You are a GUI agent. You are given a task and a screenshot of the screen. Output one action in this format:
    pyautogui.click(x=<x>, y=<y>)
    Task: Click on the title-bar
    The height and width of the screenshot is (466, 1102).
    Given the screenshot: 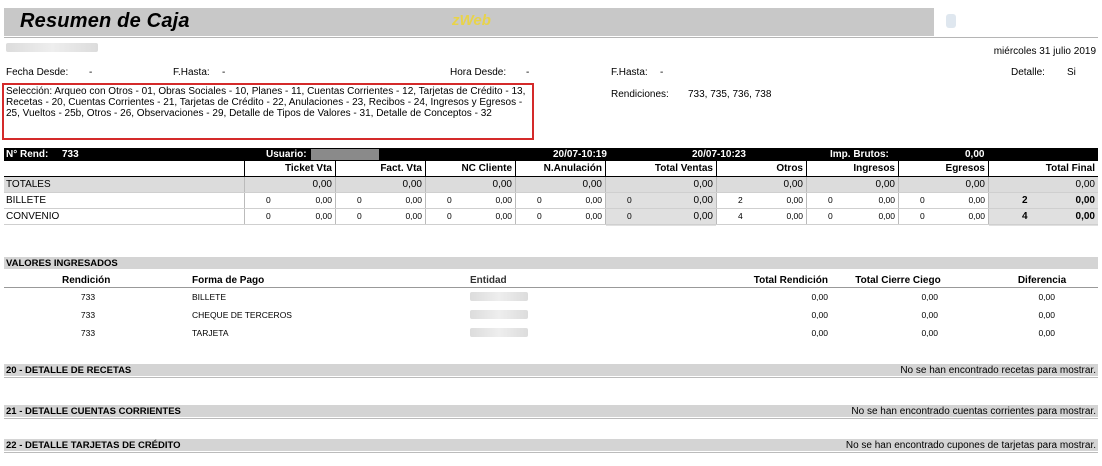 What is the action you would take?
    pyautogui.click(x=469, y=22)
    